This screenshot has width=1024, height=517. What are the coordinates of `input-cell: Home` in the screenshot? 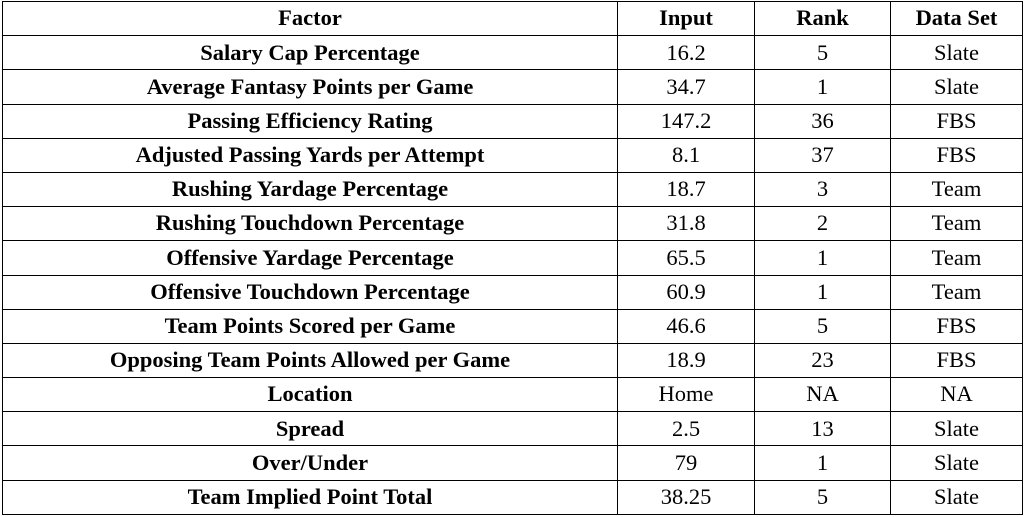 It's located at (686, 395).